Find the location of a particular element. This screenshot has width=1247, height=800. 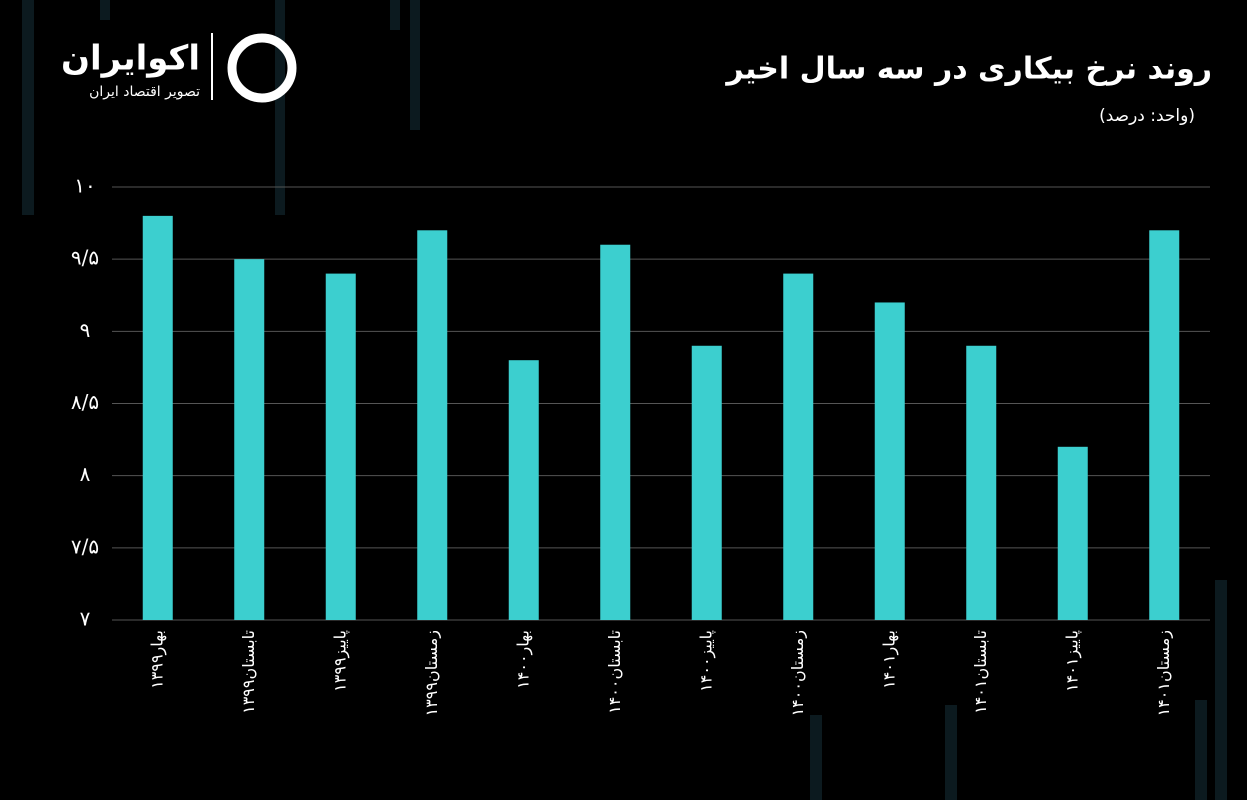

x-tick-label: پاییز۱۳۹۹ is located at coordinates (340, 661).